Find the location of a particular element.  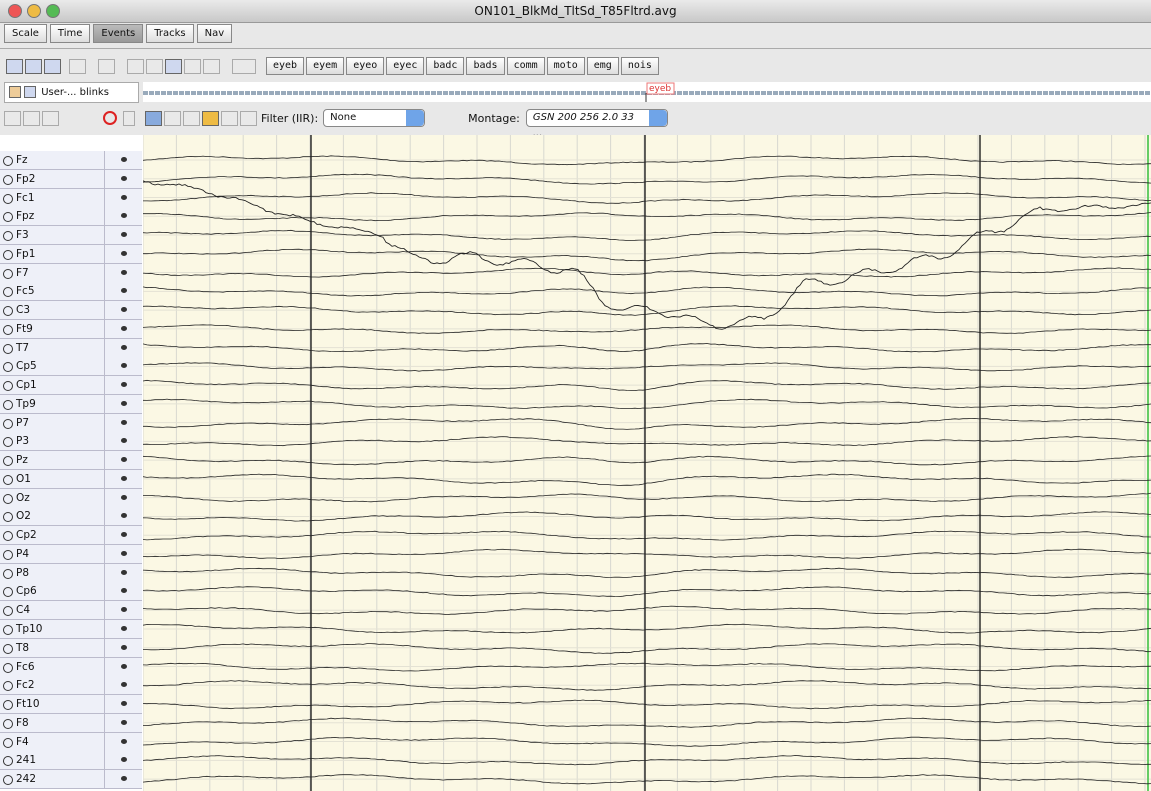

channel-row: Fc5 is located at coordinates (71, 292).